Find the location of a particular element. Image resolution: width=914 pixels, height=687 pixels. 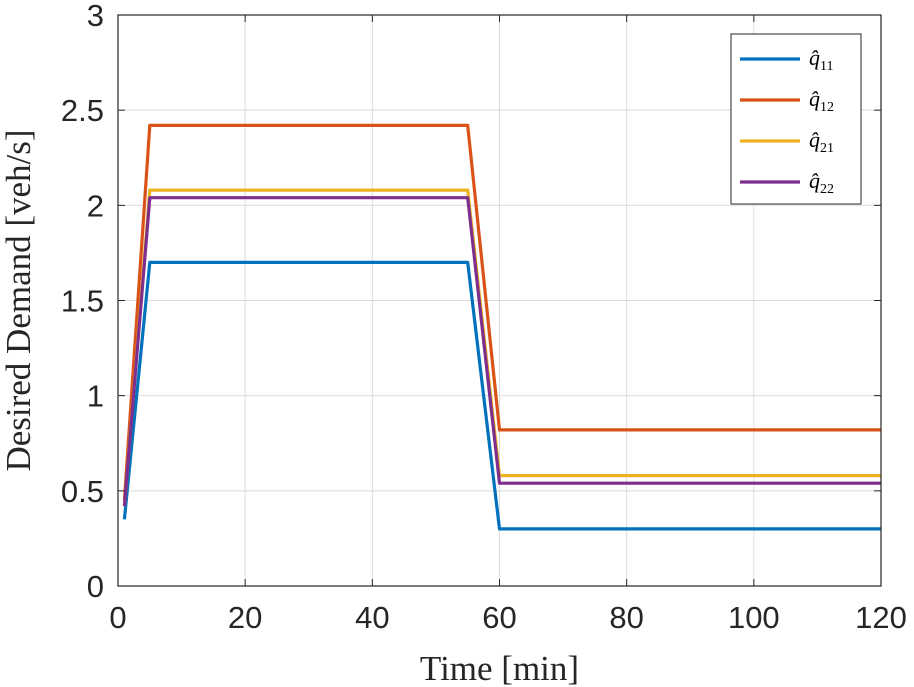

x-axis-label: Time [min] is located at coordinates (499, 668).